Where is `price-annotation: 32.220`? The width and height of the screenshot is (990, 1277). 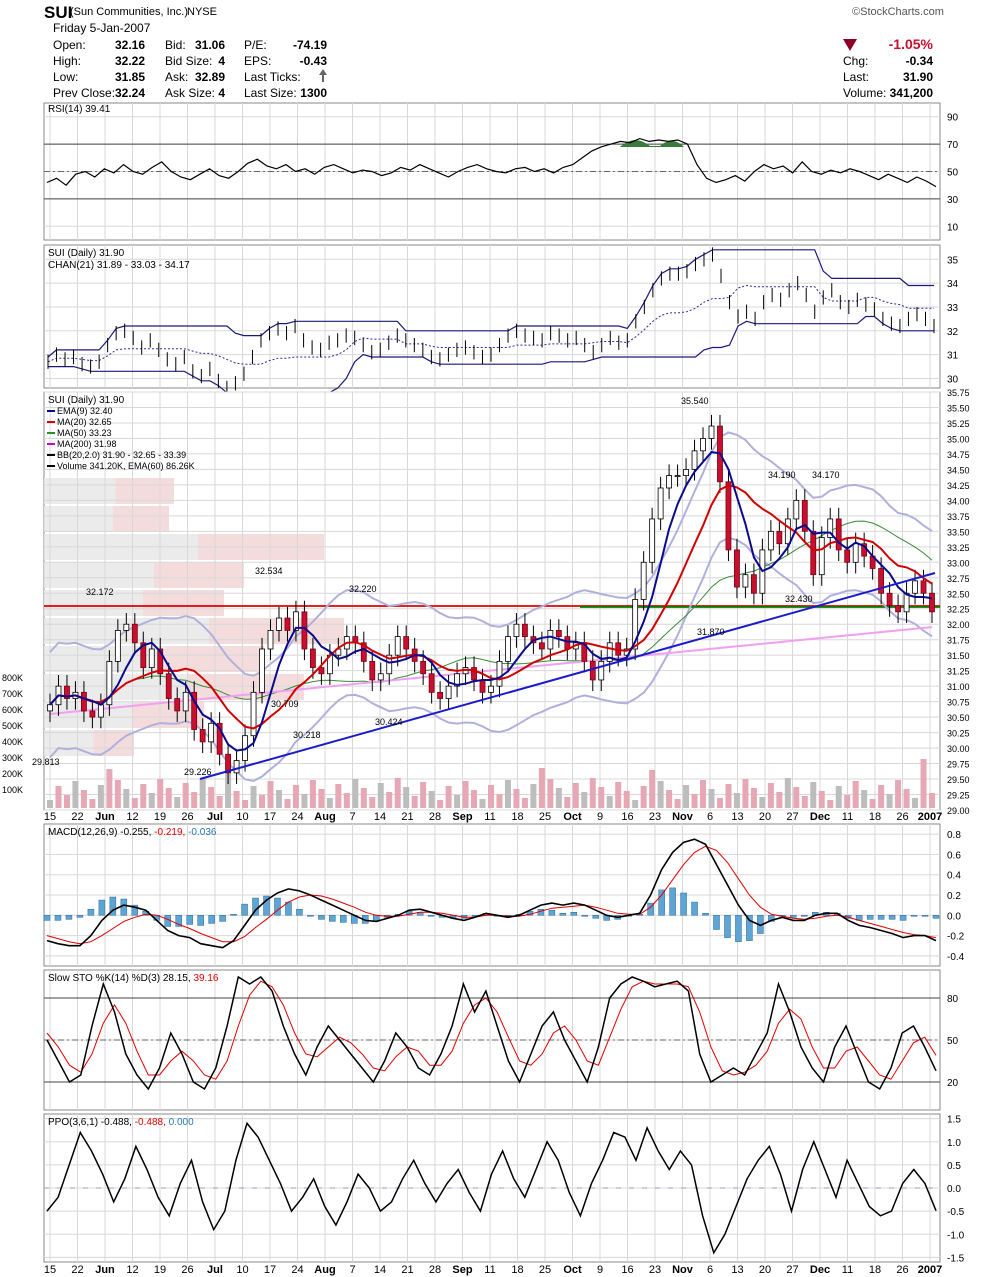
price-annotation: 32.220 is located at coordinates (363, 589).